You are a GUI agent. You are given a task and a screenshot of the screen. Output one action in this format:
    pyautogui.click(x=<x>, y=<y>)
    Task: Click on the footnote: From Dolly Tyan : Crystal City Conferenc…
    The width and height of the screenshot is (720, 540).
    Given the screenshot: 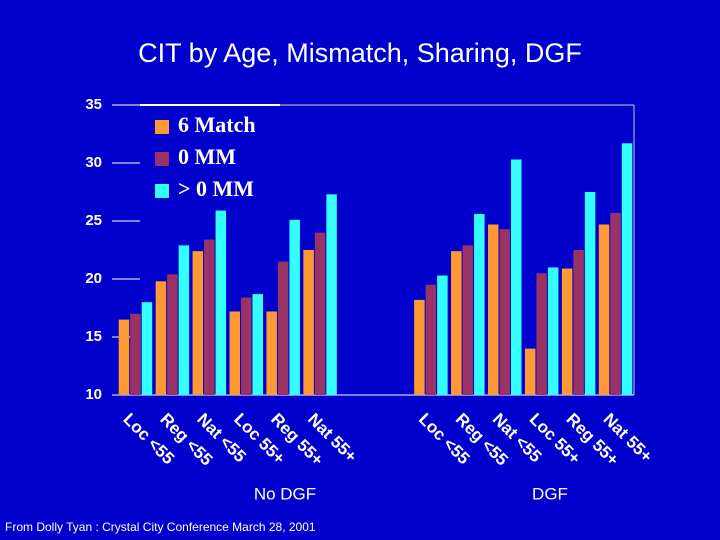 What is the action you would take?
    pyautogui.click(x=160, y=527)
    